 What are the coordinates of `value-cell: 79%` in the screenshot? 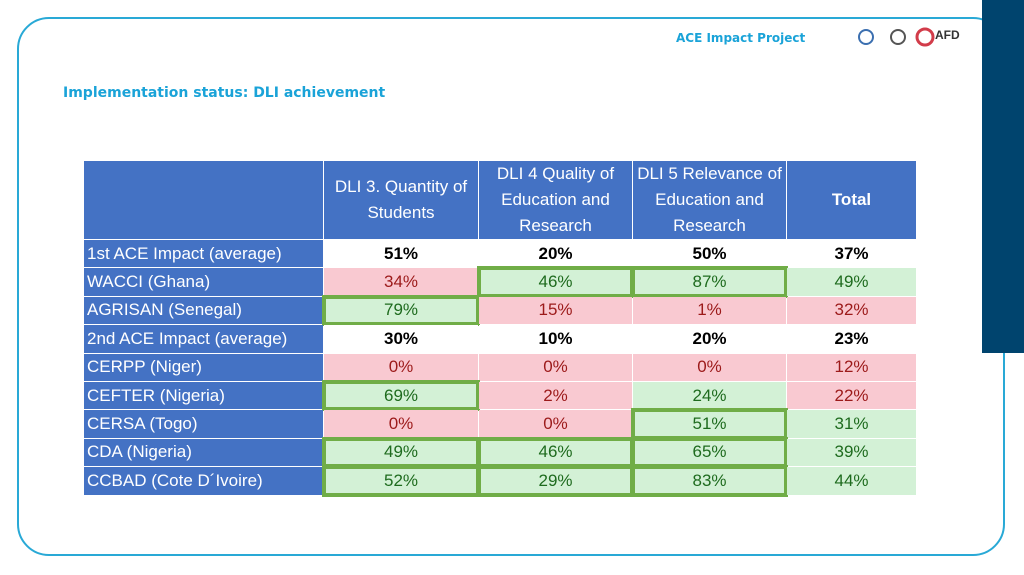 It's located at (401, 310).